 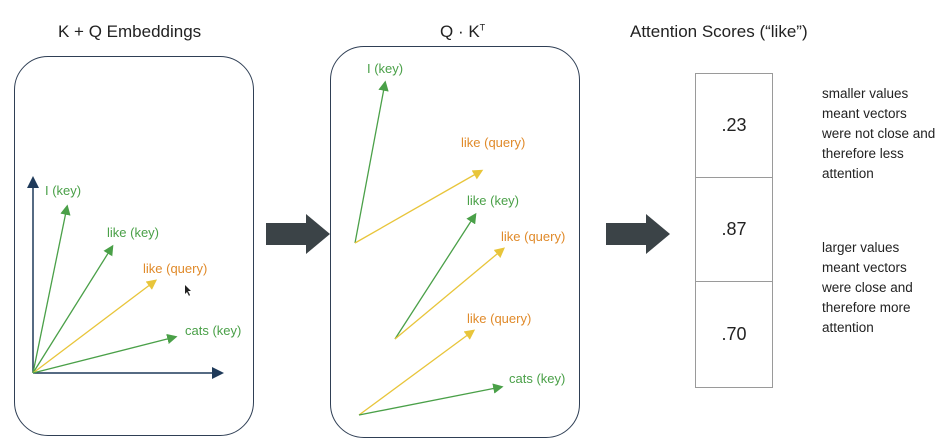 I want to click on embeddings-title: K + Q Embeddings, so click(x=130, y=31).